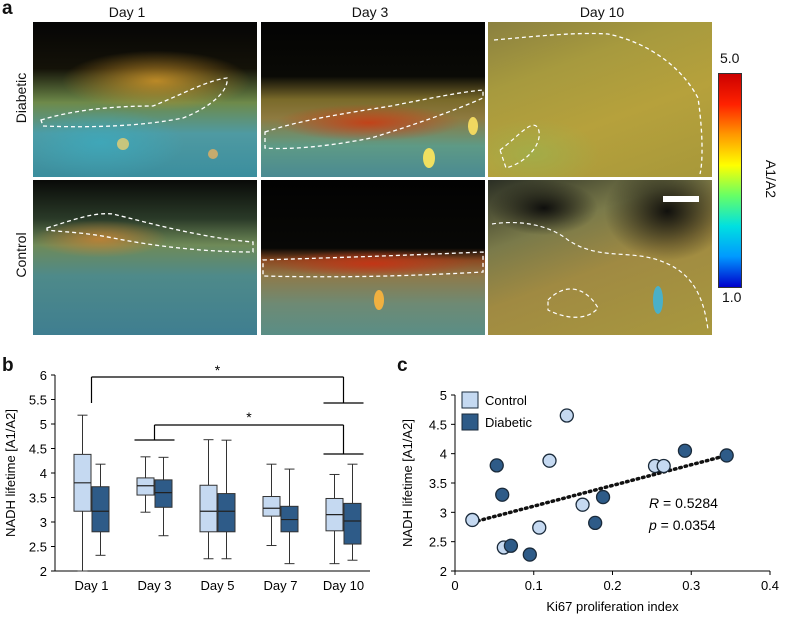  Describe the element at coordinates (688, 503) in the screenshot. I see `r-value: = 0.5284` at that location.